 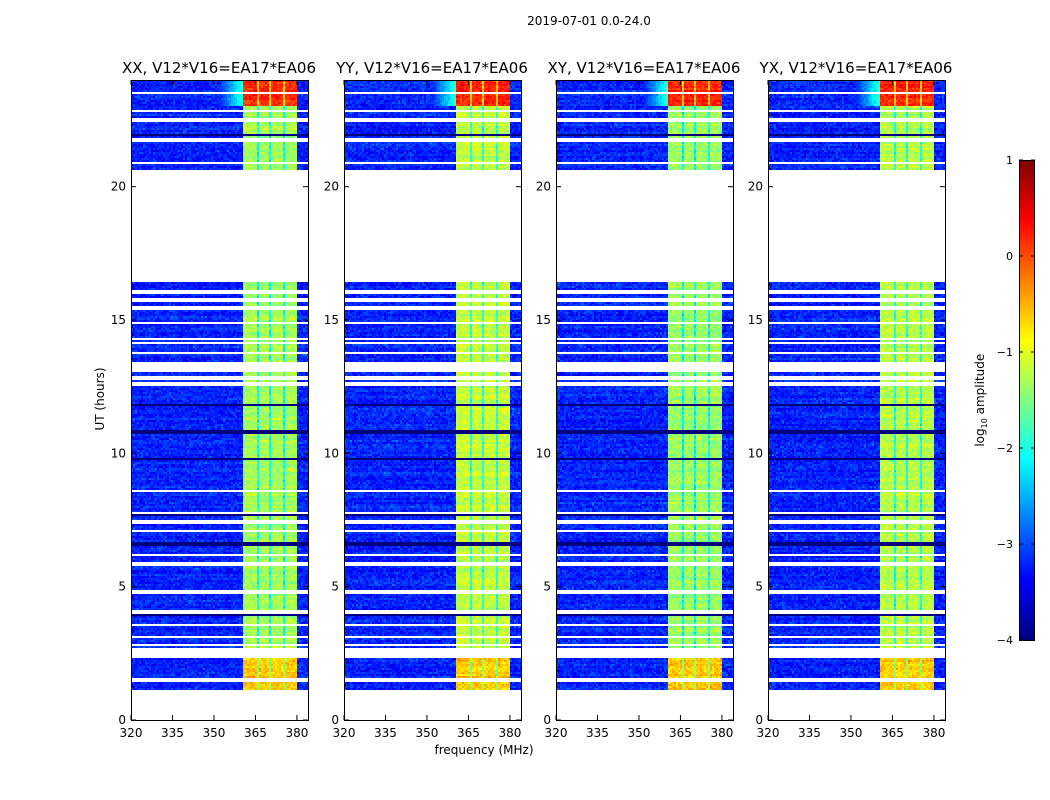 I want to click on colorbar, so click(x=1026, y=400).